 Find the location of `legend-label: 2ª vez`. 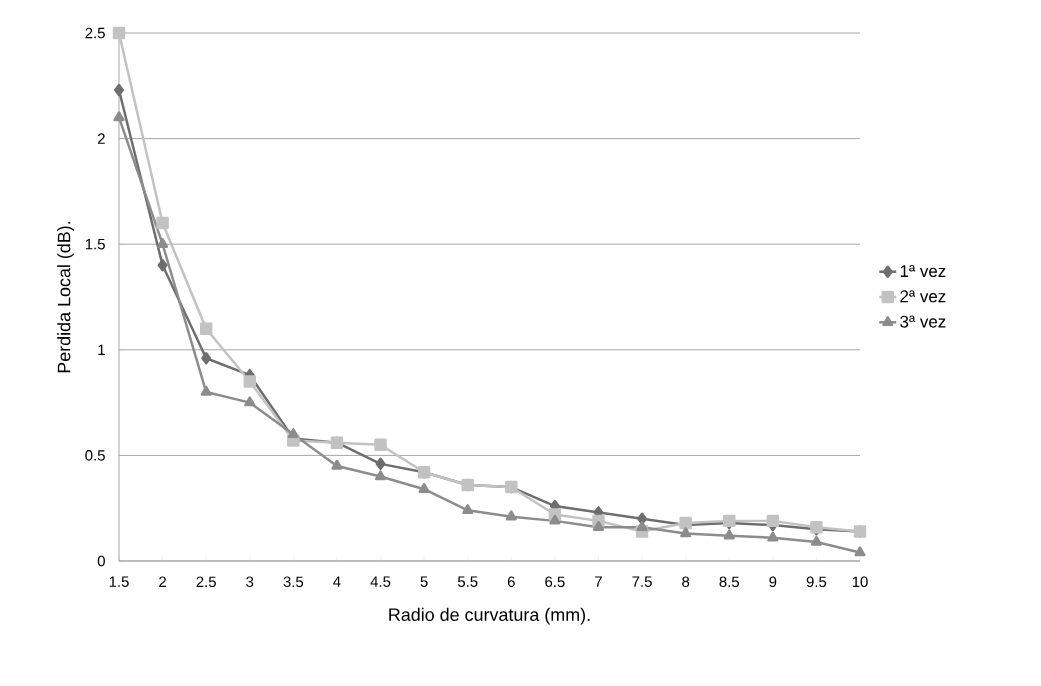

legend-label: 2ª vez is located at coordinates (923, 296).